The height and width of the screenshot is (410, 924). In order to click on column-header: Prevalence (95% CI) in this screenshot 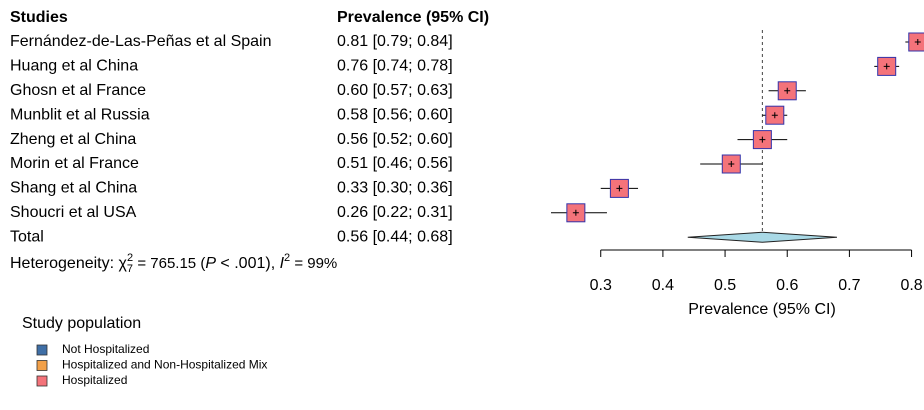, I will do `click(413, 17)`.